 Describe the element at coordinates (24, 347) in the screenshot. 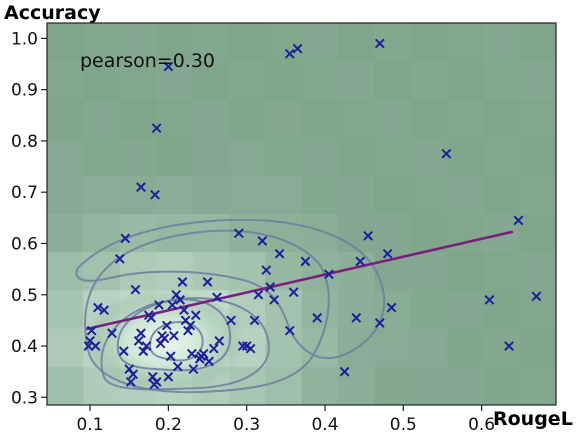

I see `y-tick-label: 0.4` at that location.